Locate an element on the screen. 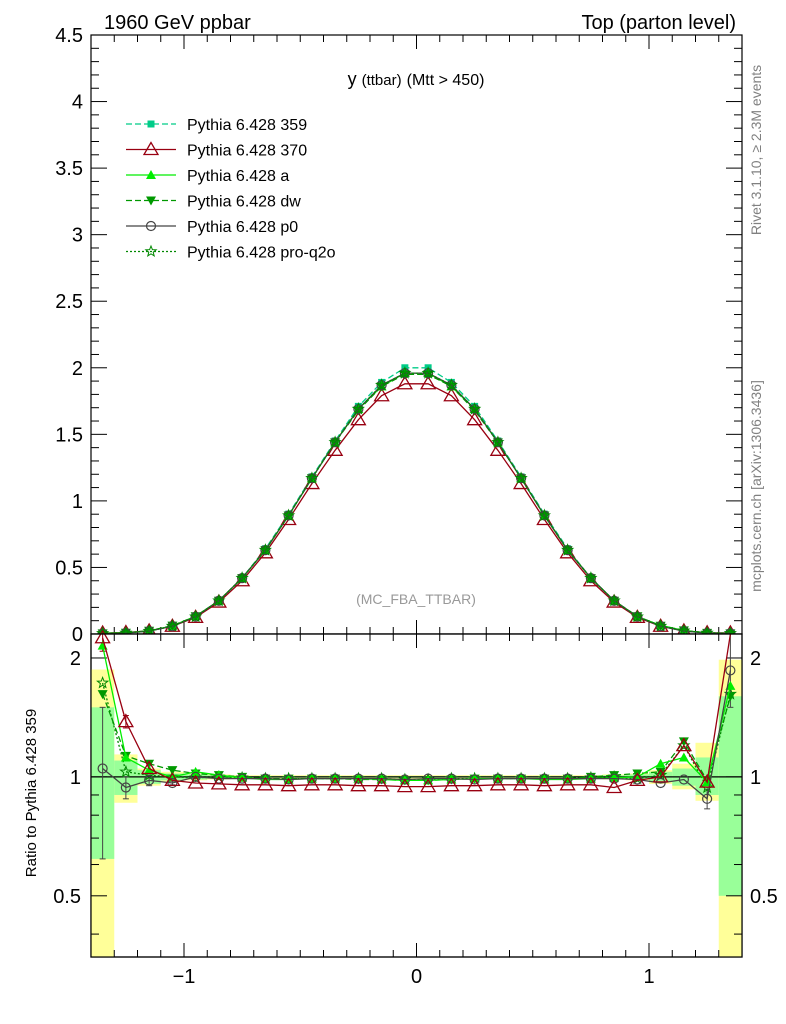 This screenshot has height=1024, width=786. main-y-tick-label: 0.5 is located at coordinates (69, 568).